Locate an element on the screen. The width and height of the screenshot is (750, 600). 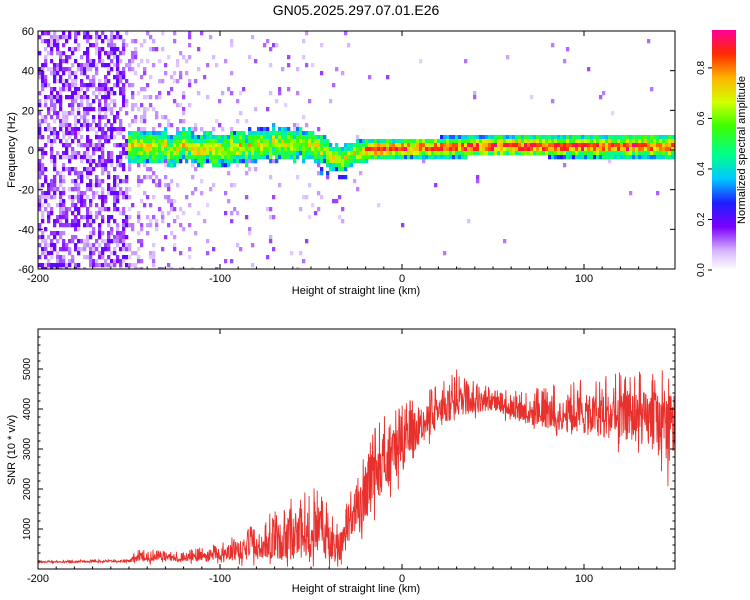
snr-ylabel: SNR (10 * v/v) is located at coordinates (12, 450).